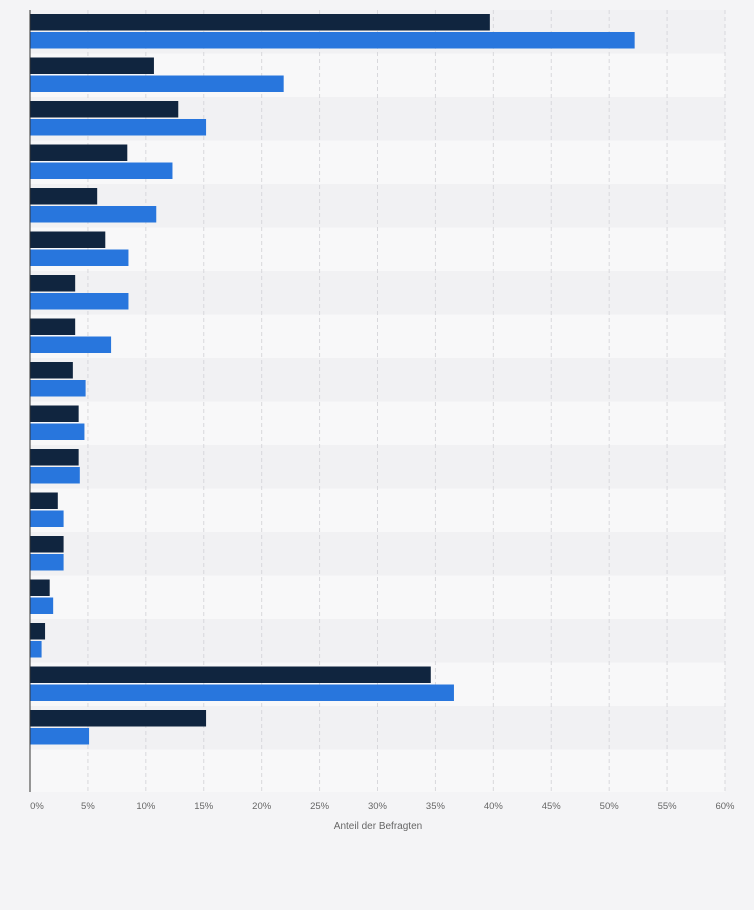 This screenshot has width=754, height=910. Describe the element at coordinates (320, 806) in the screenshot. I see `x-tick-label: 25%` at that location.